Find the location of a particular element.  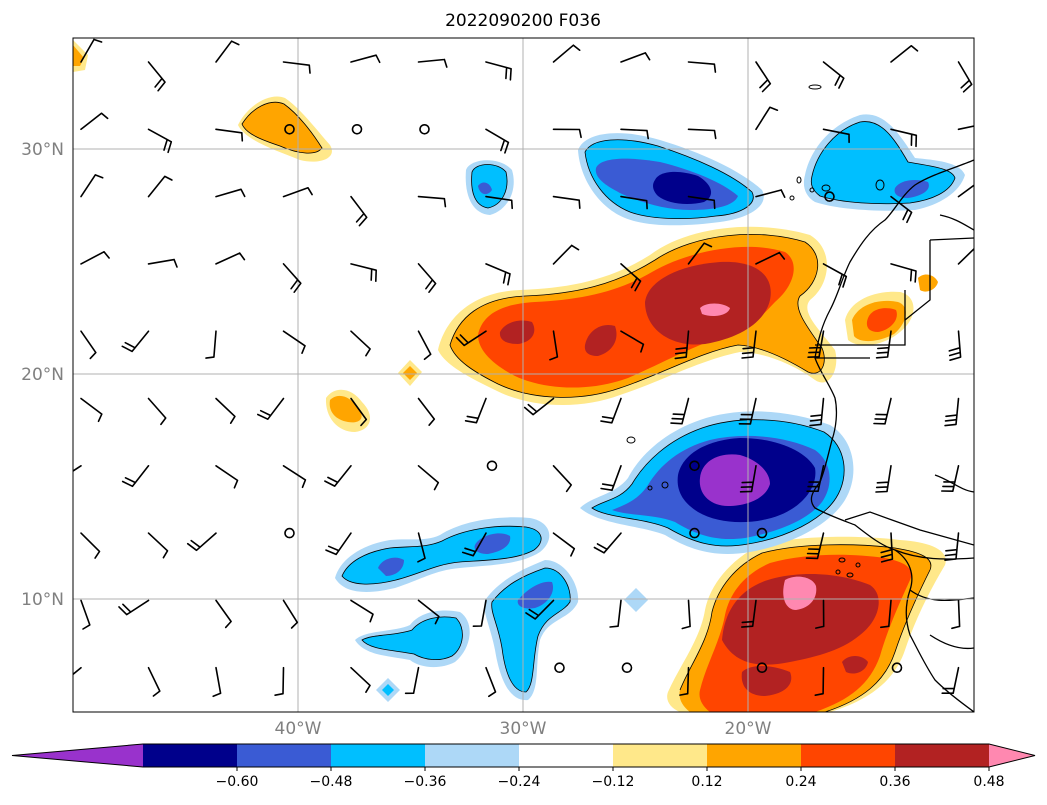

colorbar-outline is located at coordinates (523, 755).